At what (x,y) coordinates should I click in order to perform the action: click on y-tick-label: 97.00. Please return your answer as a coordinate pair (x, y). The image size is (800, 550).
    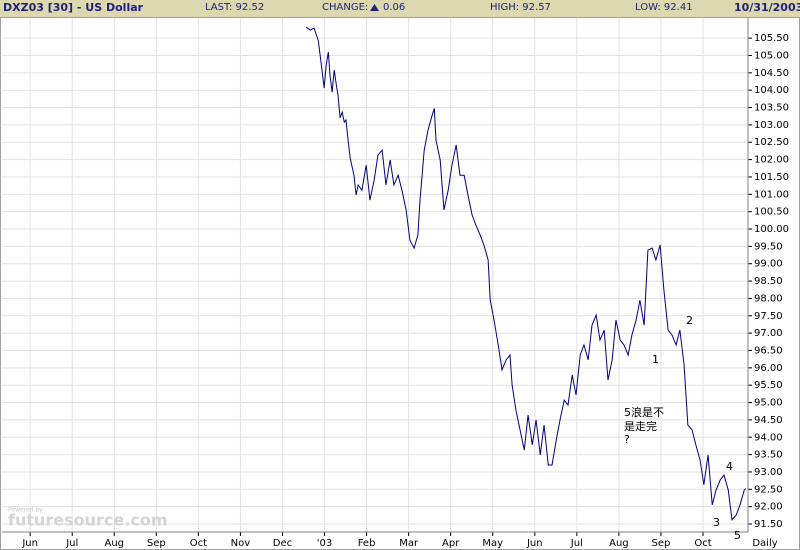
    Looking at the image, I should click on (768, 333).